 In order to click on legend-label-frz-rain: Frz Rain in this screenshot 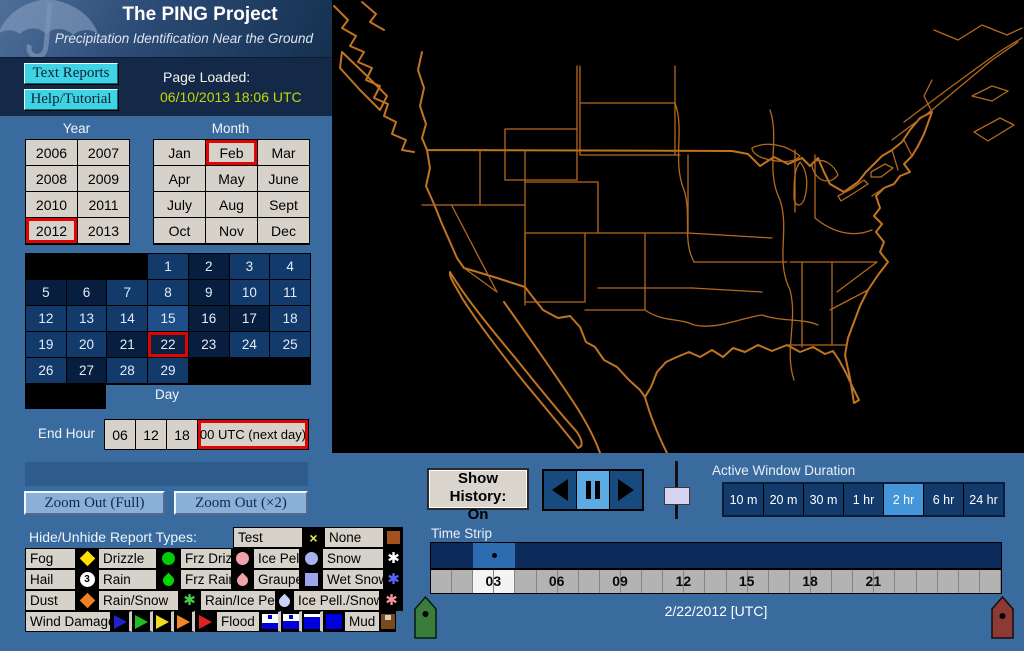, I will do `click(206, 579)`.